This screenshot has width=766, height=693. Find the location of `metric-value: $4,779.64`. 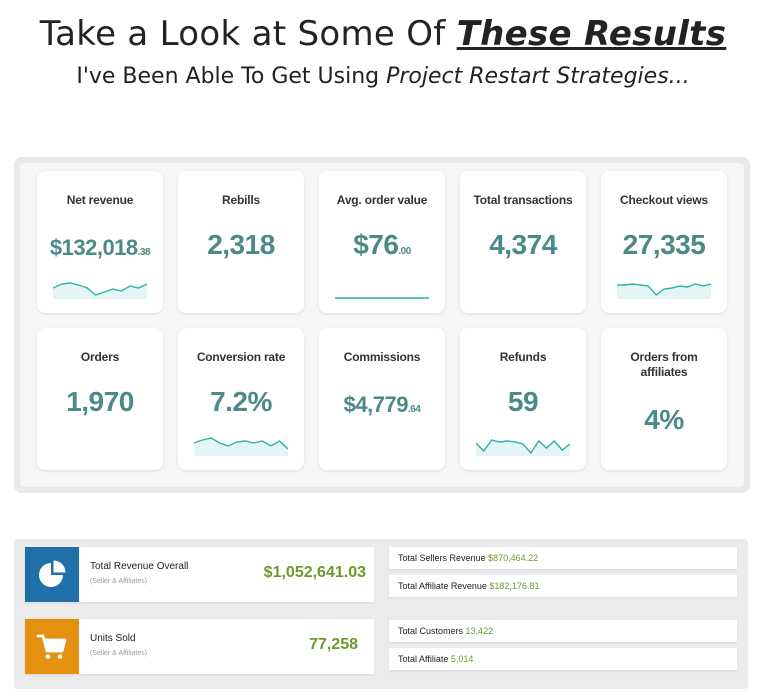

metric-value: $4,779.64 is located at coordinates (382, 405).